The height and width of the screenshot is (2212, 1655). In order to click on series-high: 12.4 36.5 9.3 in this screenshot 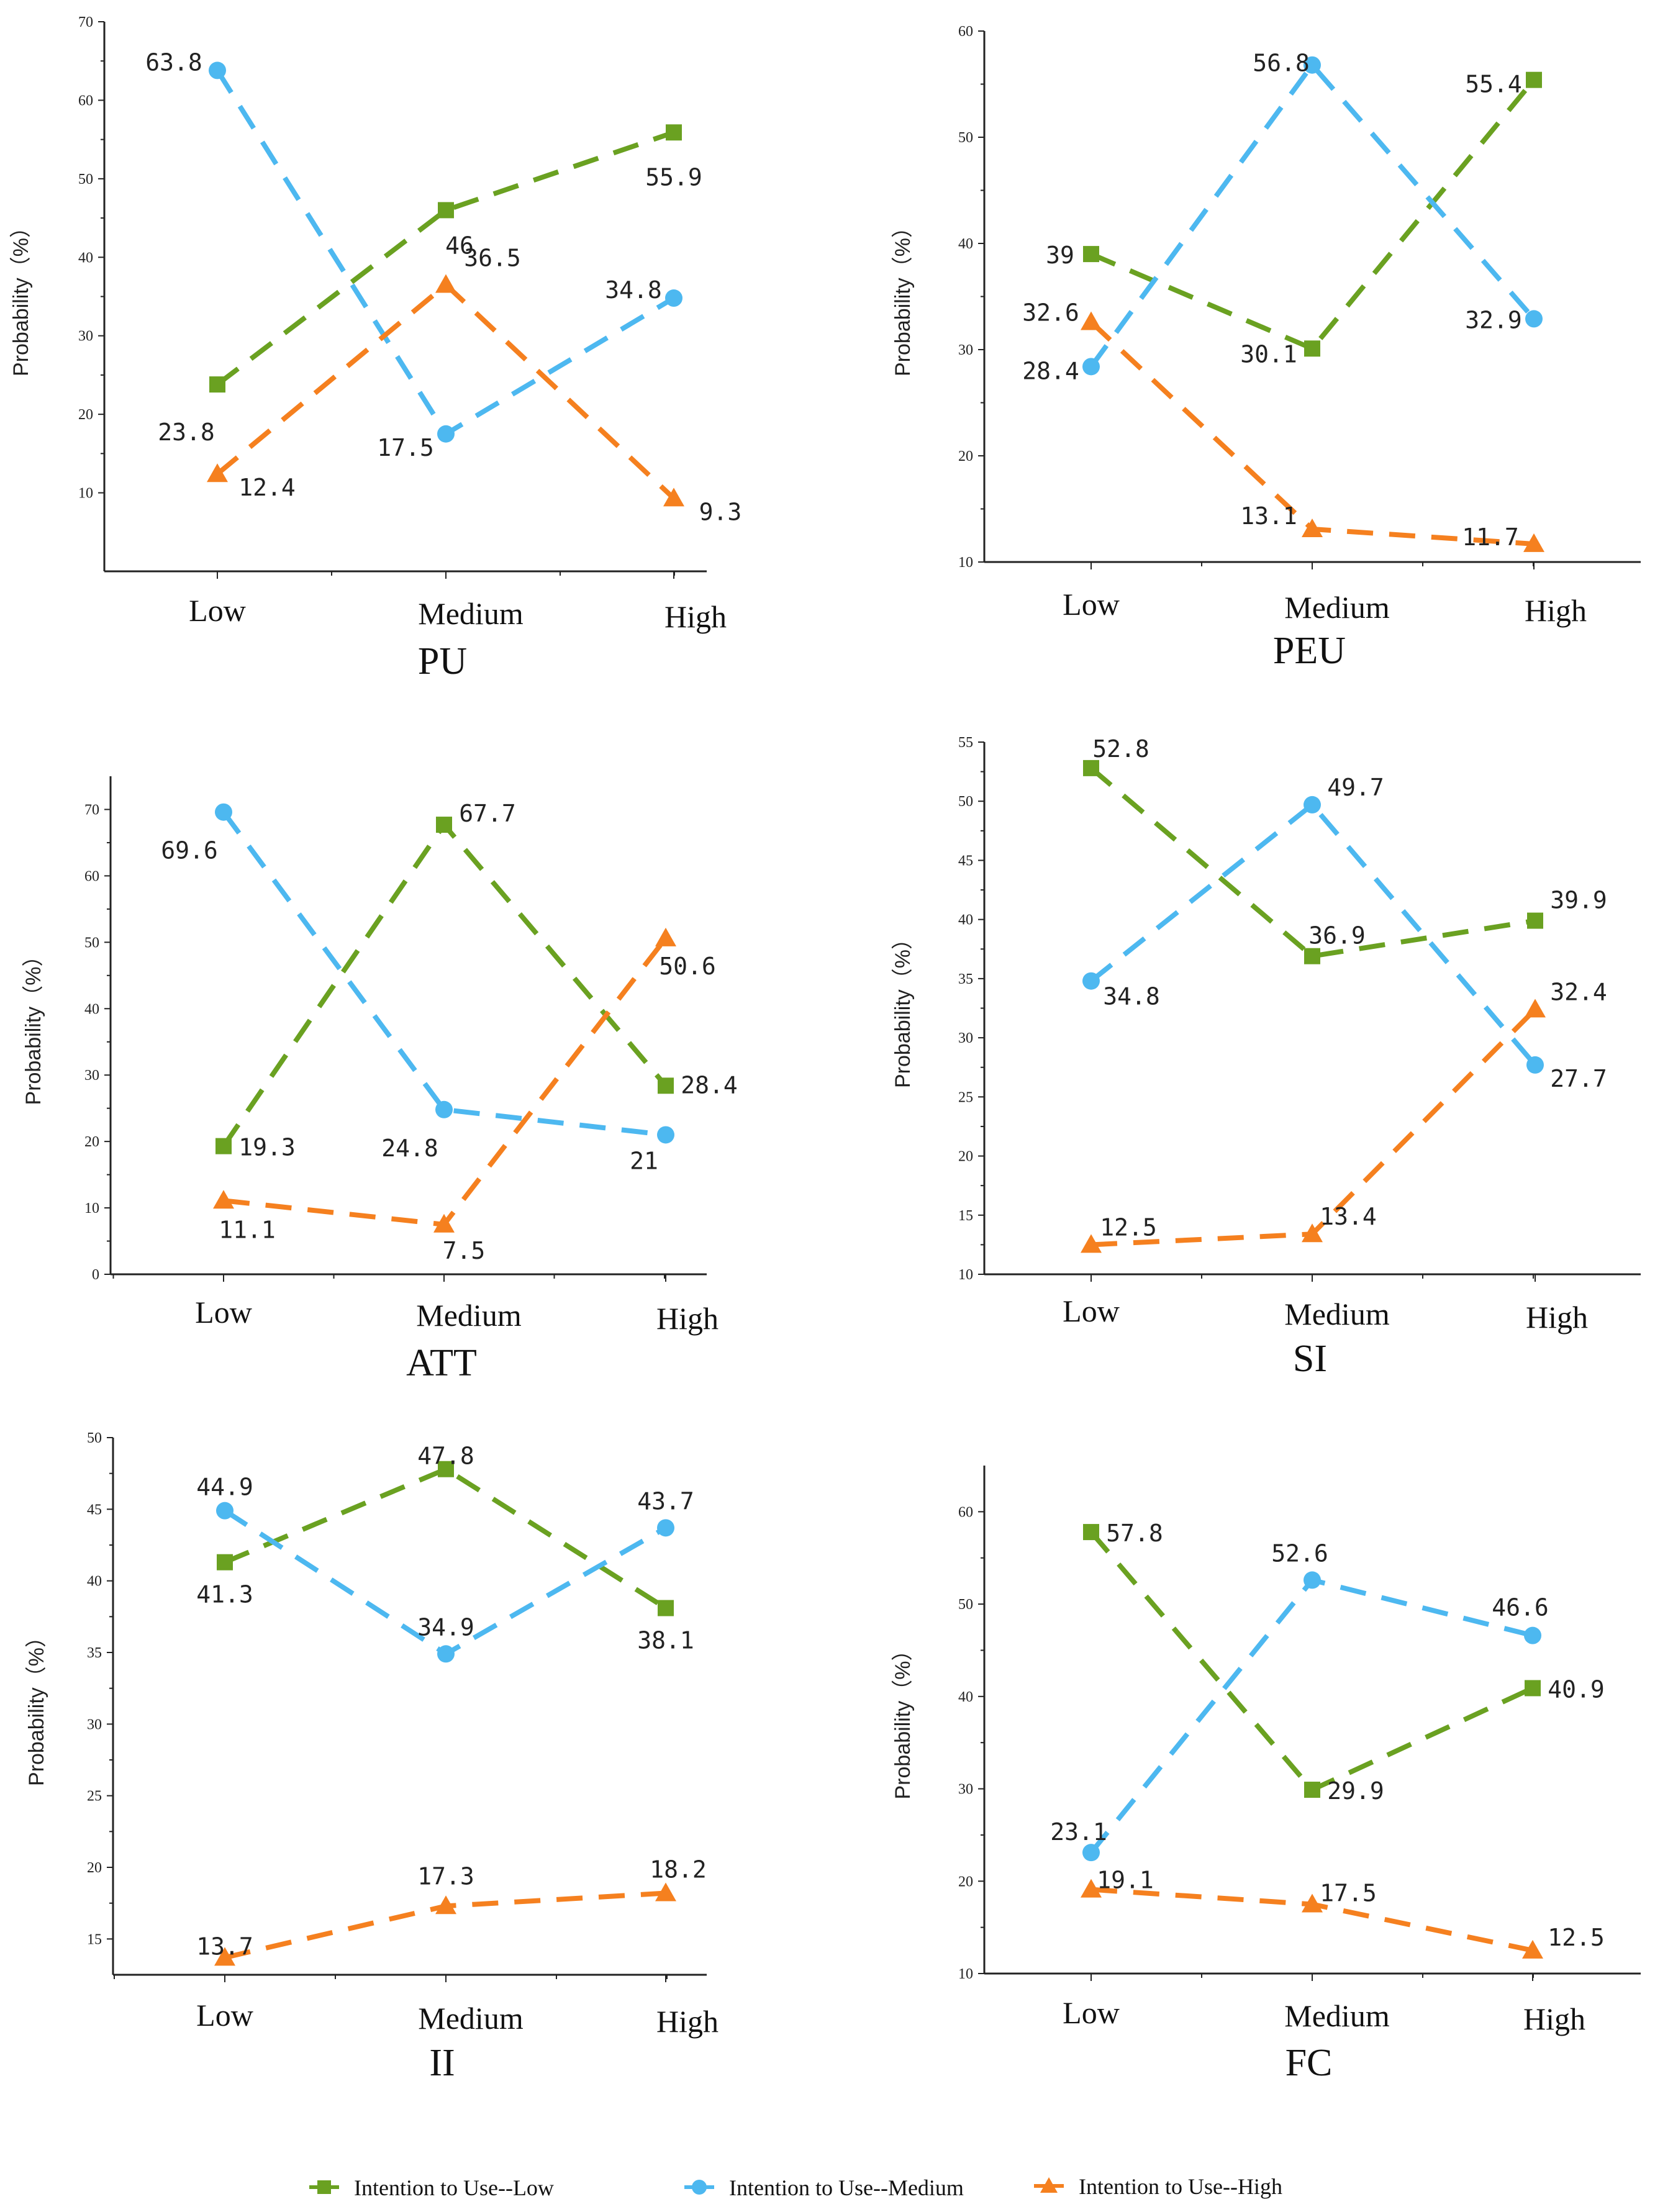, I will do `click(474, 385)`.